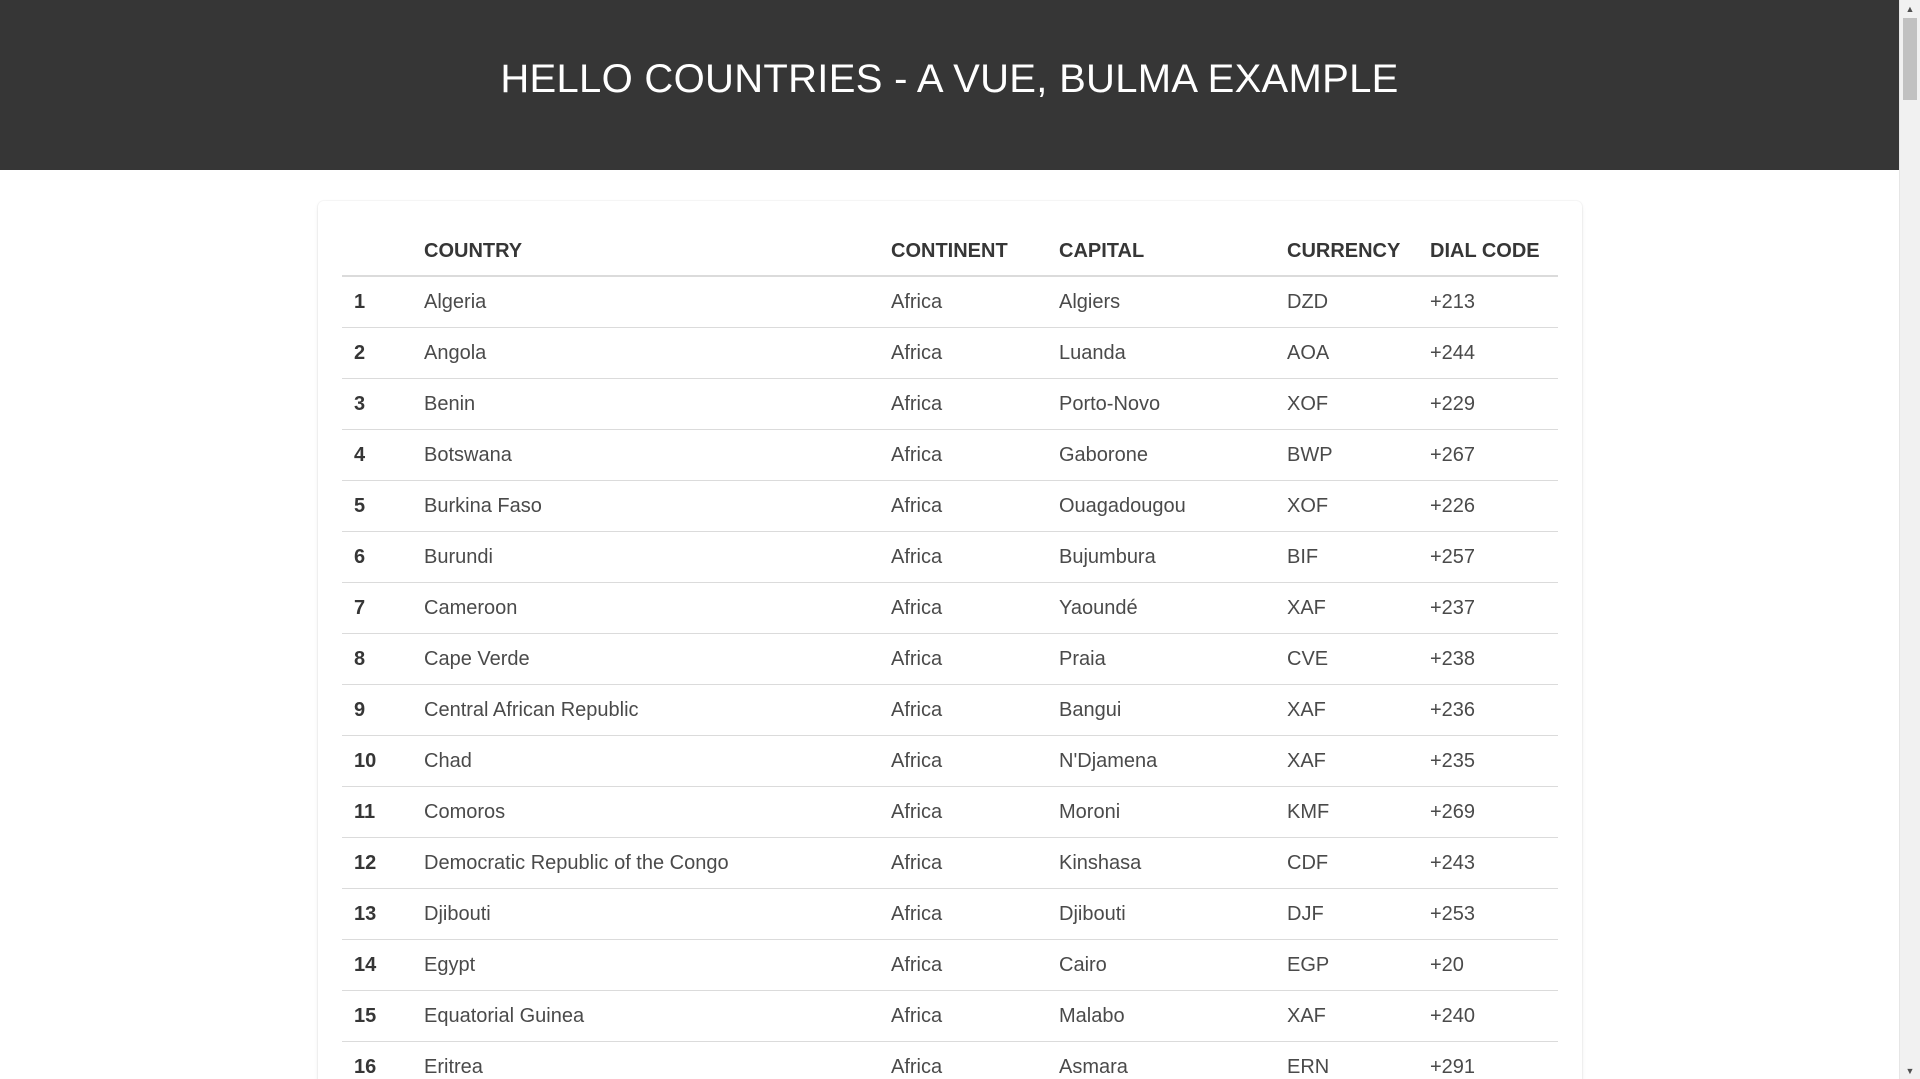 The image size is (1920, 1079). I want to click on row-index: 12, so click(377, 863).